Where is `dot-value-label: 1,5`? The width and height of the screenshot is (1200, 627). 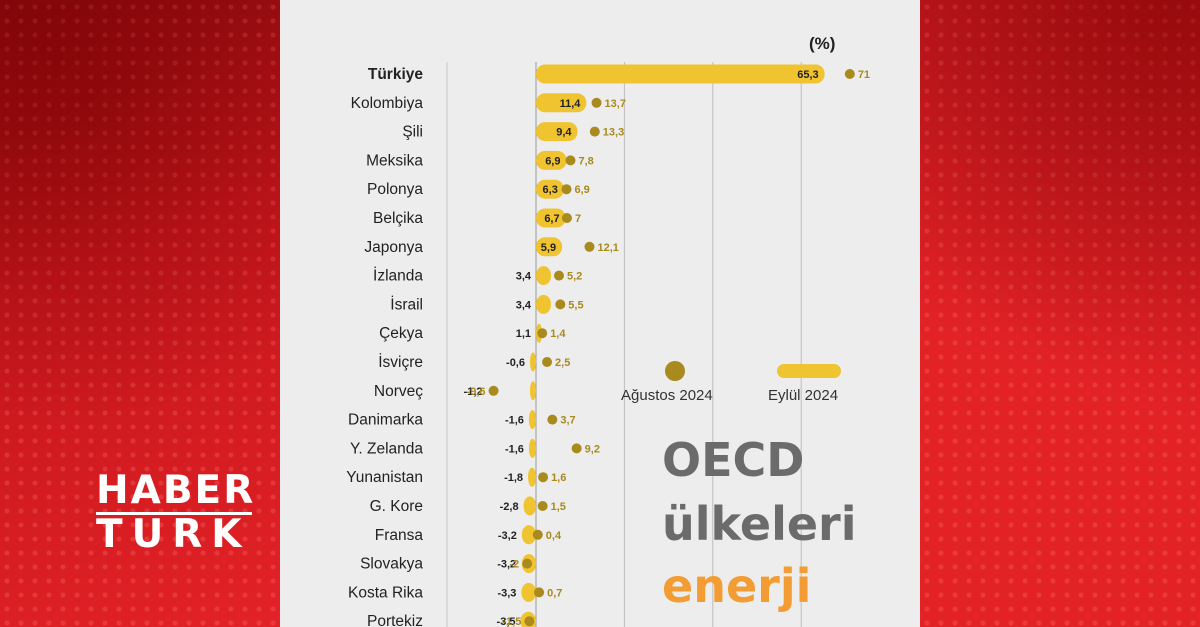
dot-value-label: 1,5 is located at coordinates (558, 507).